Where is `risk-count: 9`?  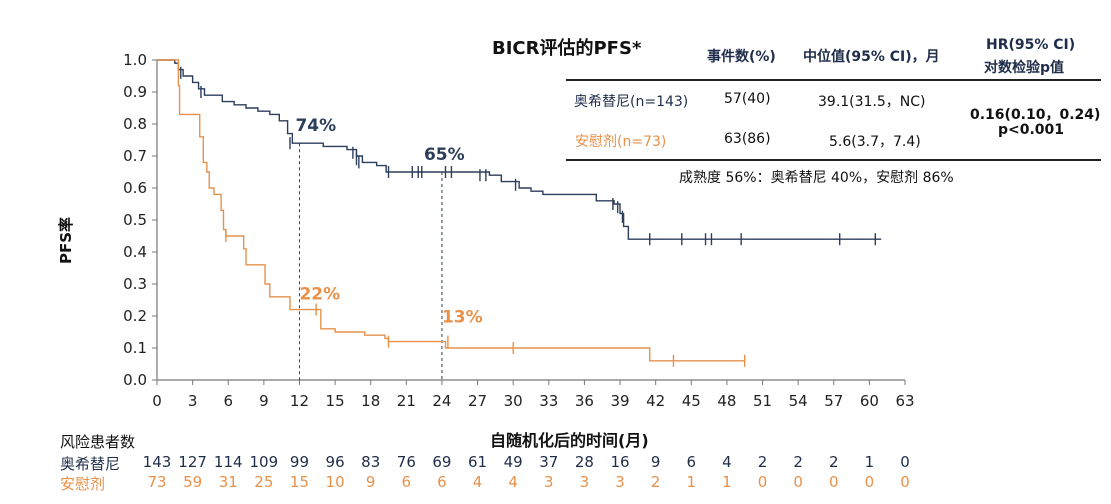
risk-count: 9 is located at coordinates (655, 462).